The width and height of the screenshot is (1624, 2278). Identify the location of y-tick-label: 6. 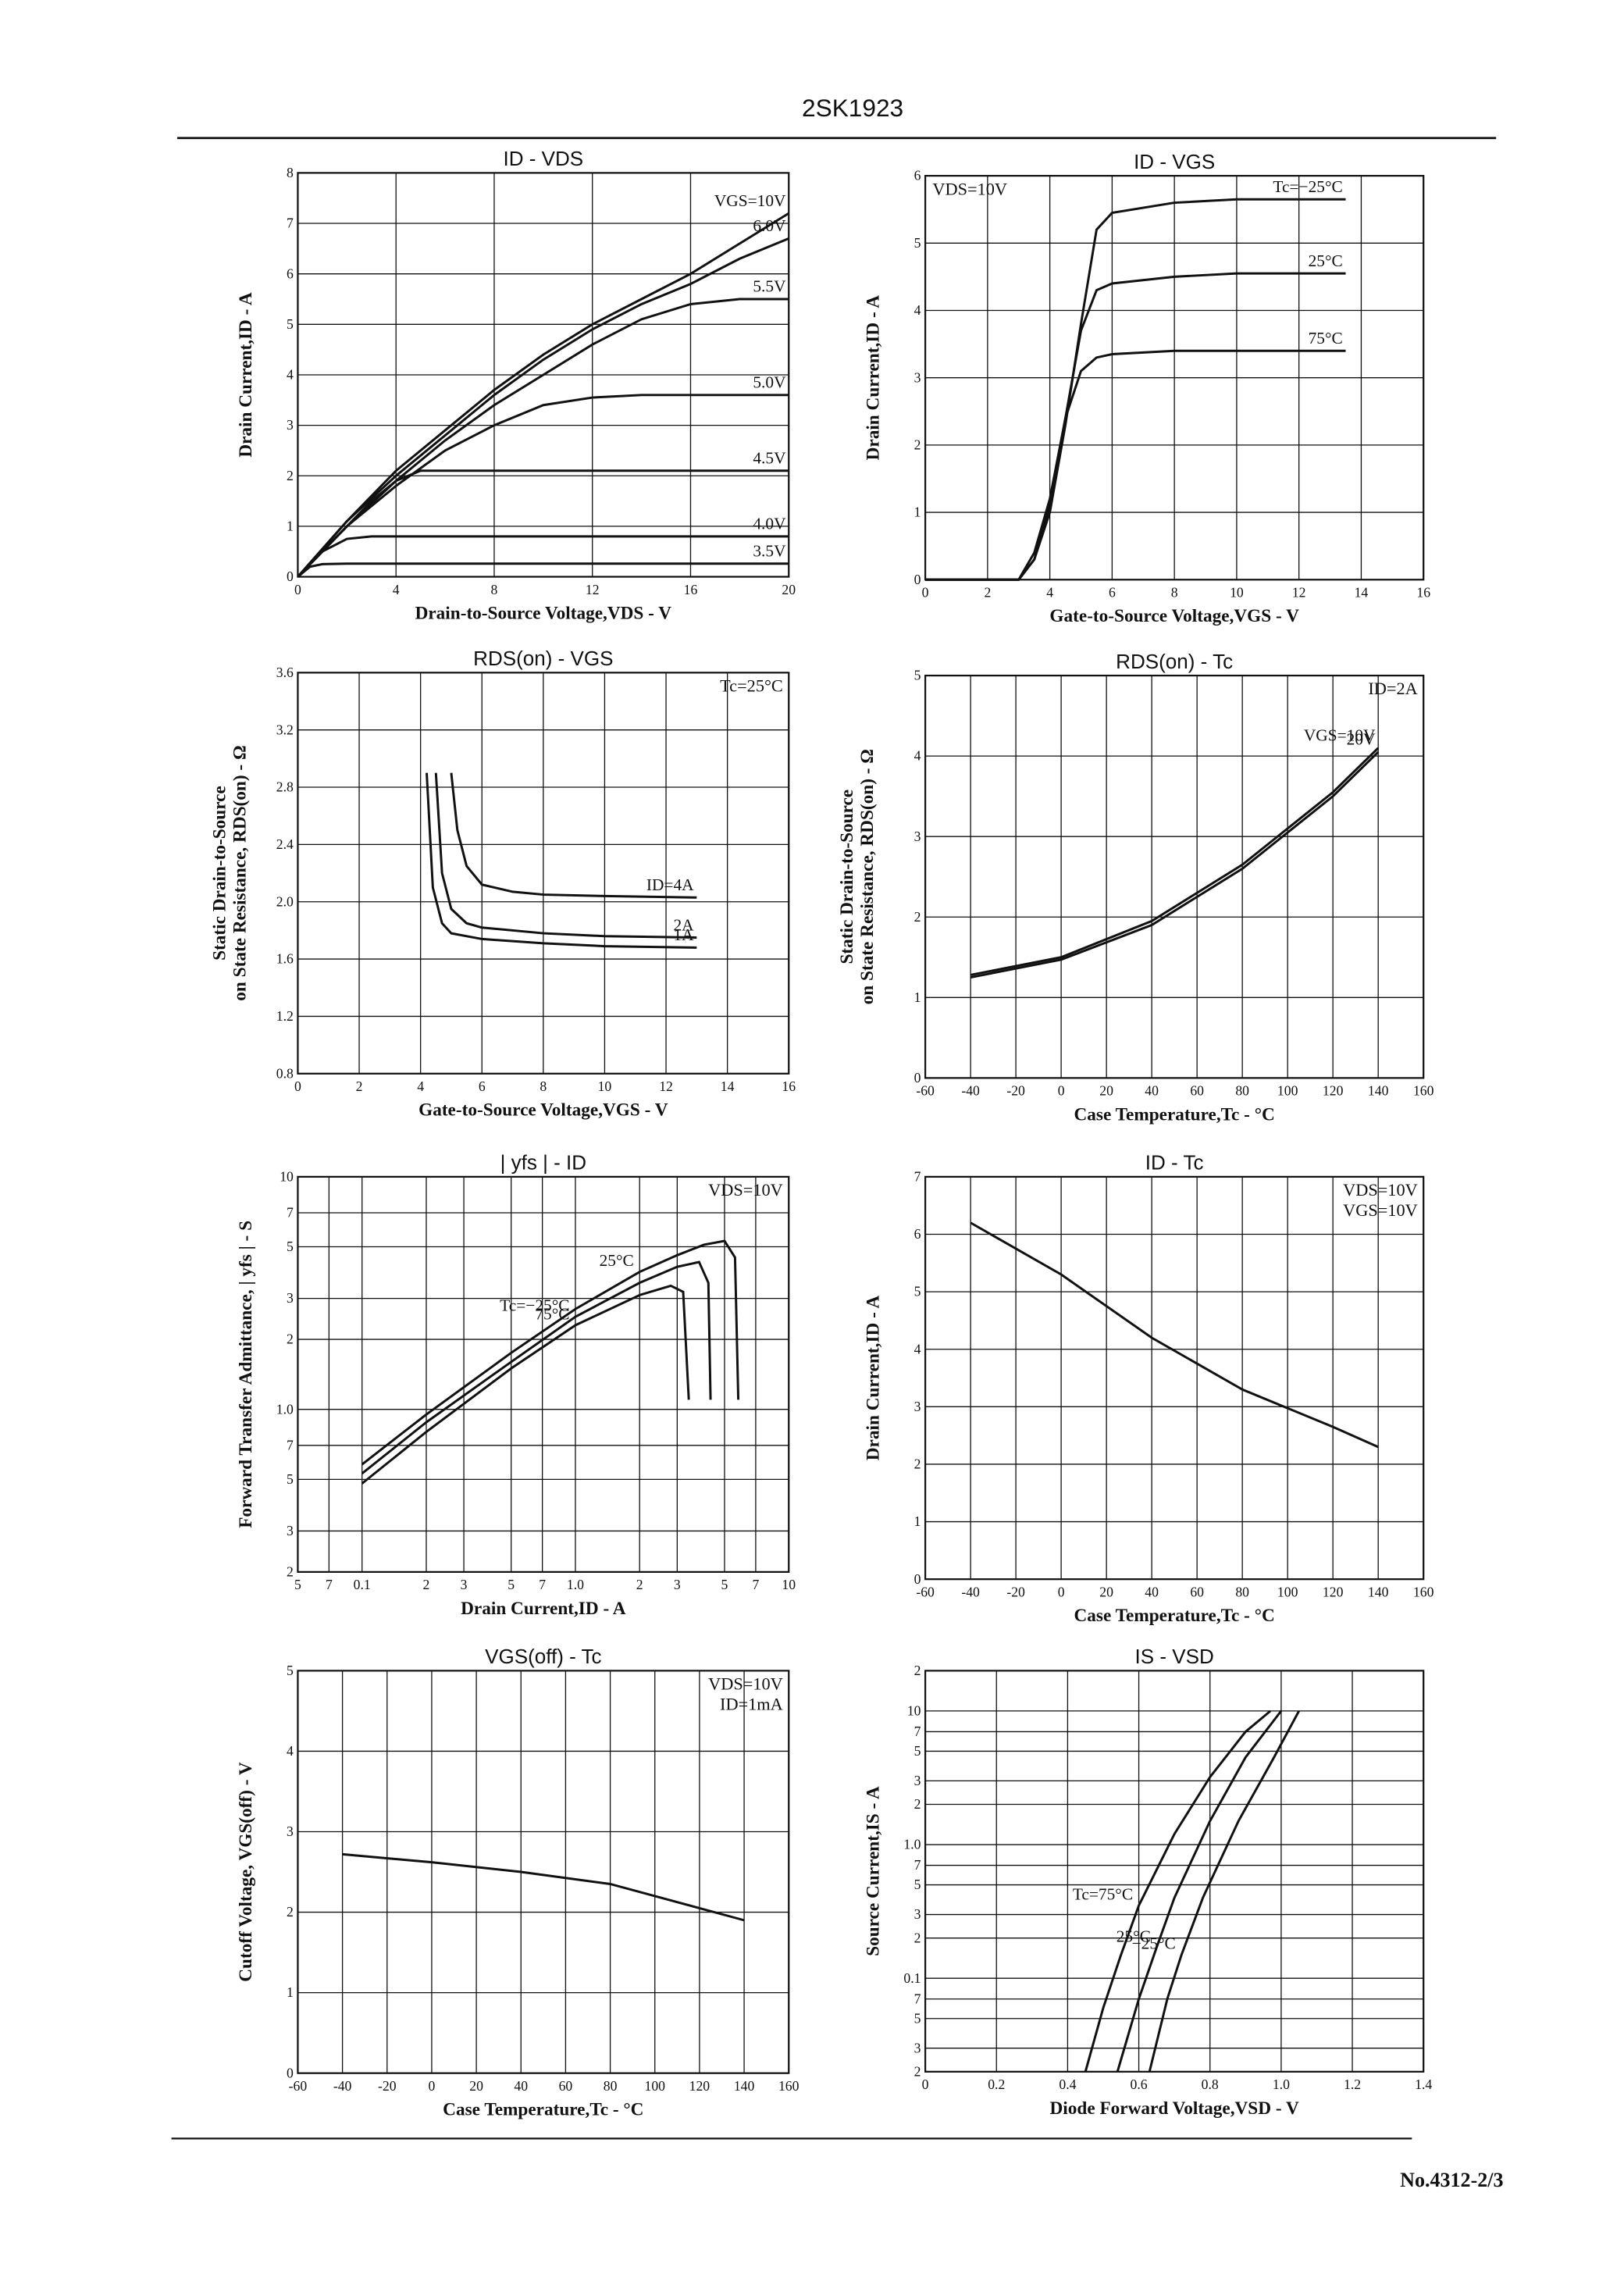
(290, 273).